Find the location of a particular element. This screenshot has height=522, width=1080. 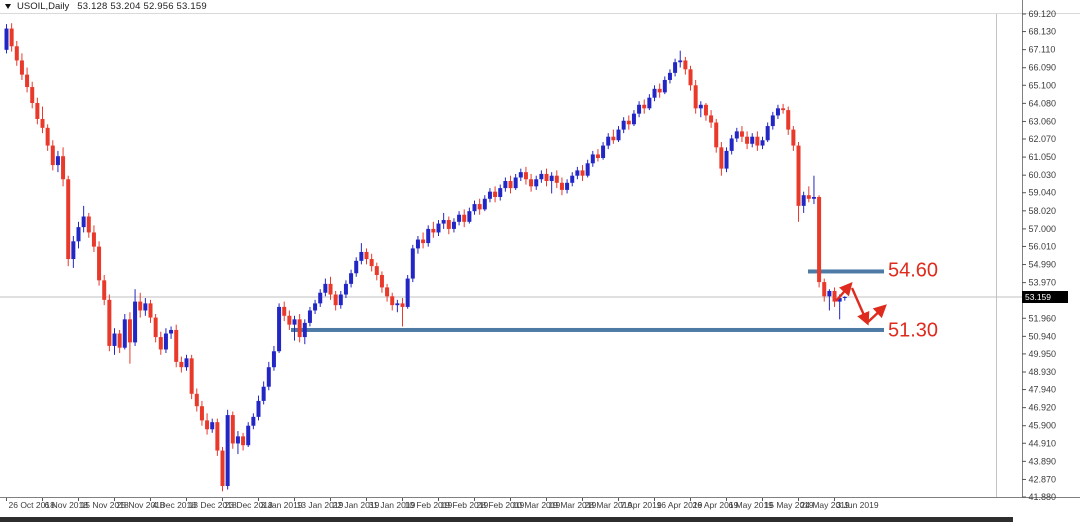

chart-menu-icon is located at coordinates (8, 6).